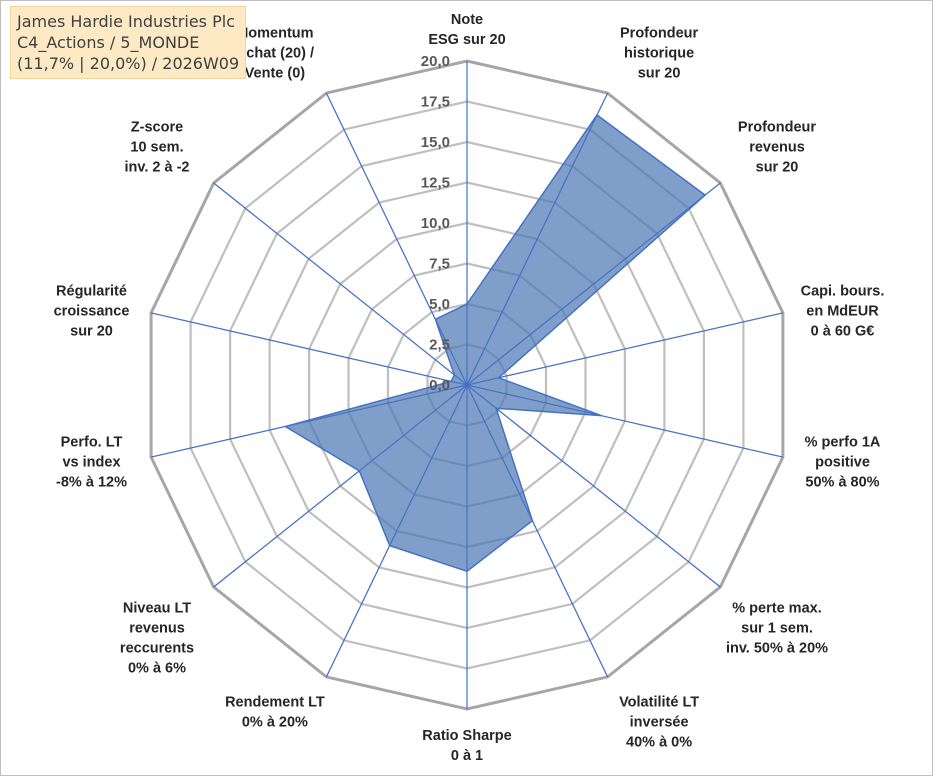 The image size is (933, 776). Describe the element at coordinates (92, 312) in the screenshot. I see `axis-label: Régularité croissance sur 20` at that location.